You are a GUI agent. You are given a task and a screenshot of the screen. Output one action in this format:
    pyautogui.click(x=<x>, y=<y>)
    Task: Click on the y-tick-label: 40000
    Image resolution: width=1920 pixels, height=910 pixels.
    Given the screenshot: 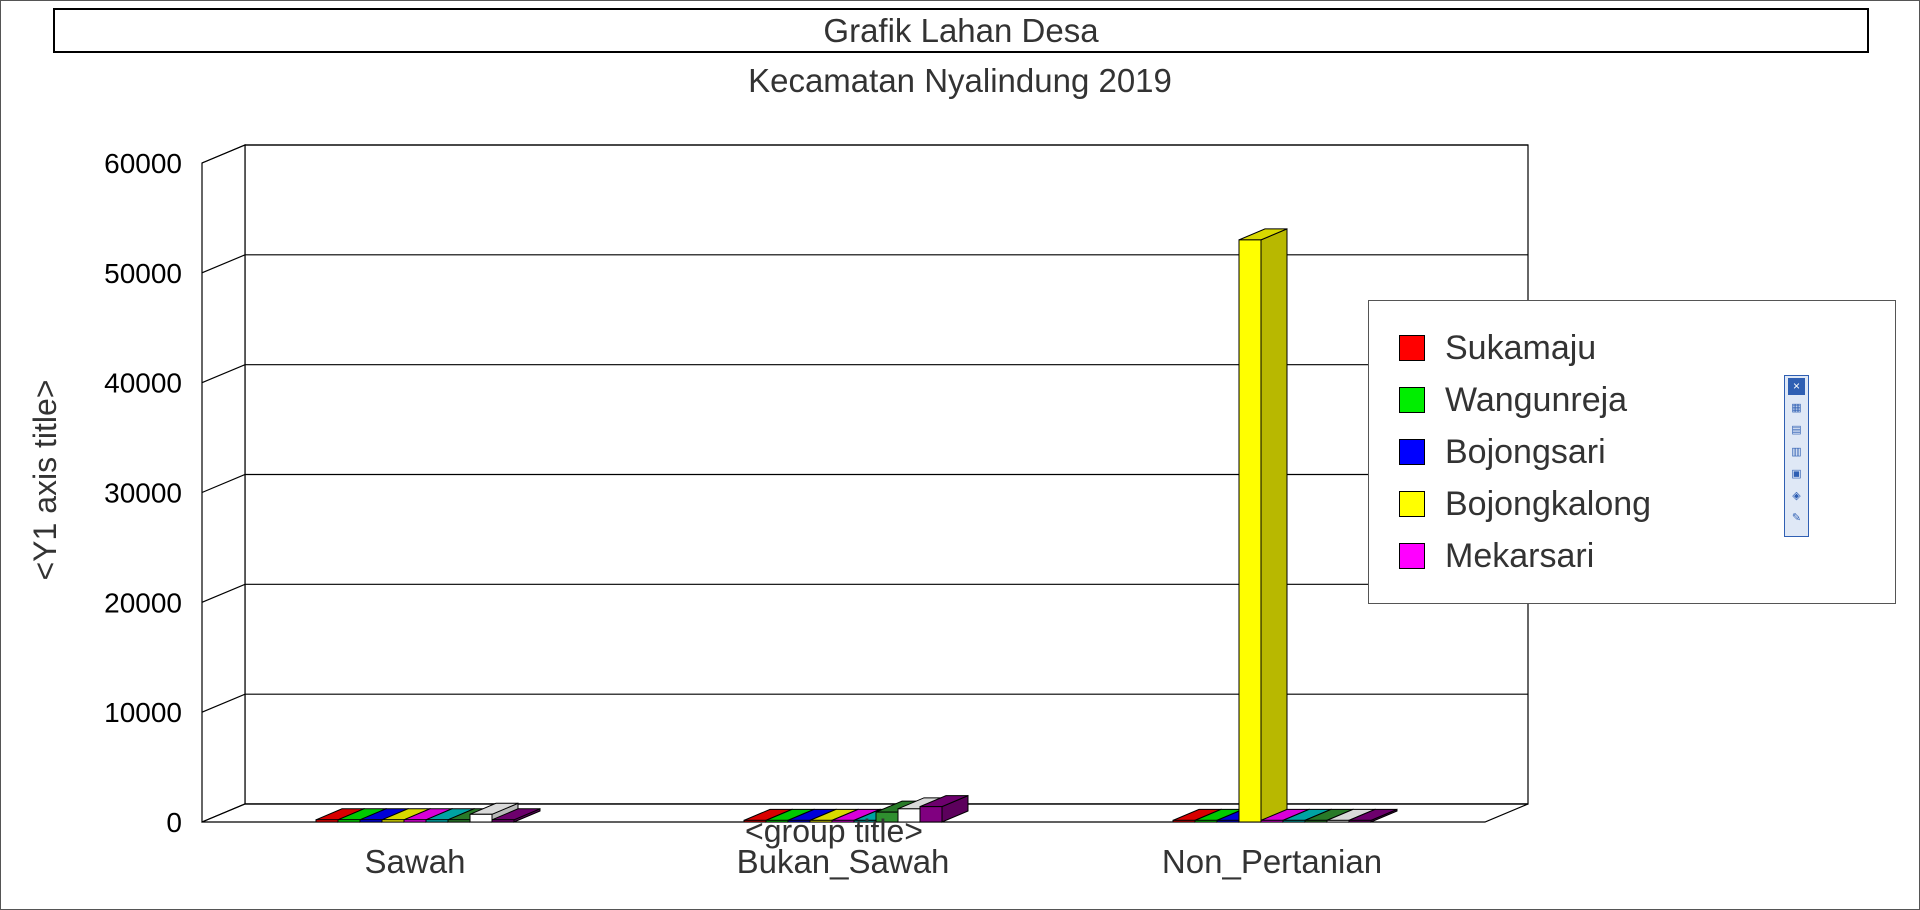 What is the action you would take?
    pyautogui.click(x=143, y=383)
    